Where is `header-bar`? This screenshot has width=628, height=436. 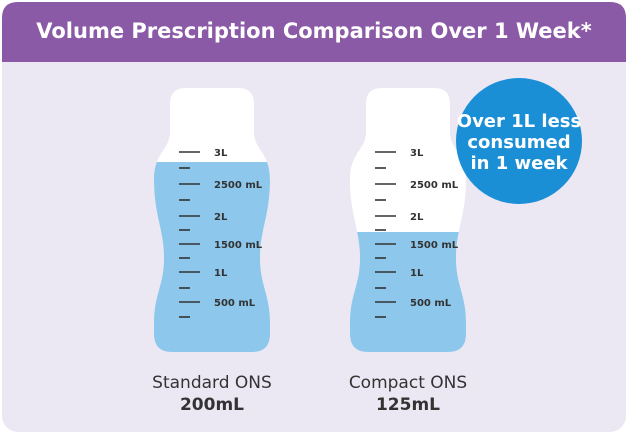 header-bar is located at coordinates (314, 32).